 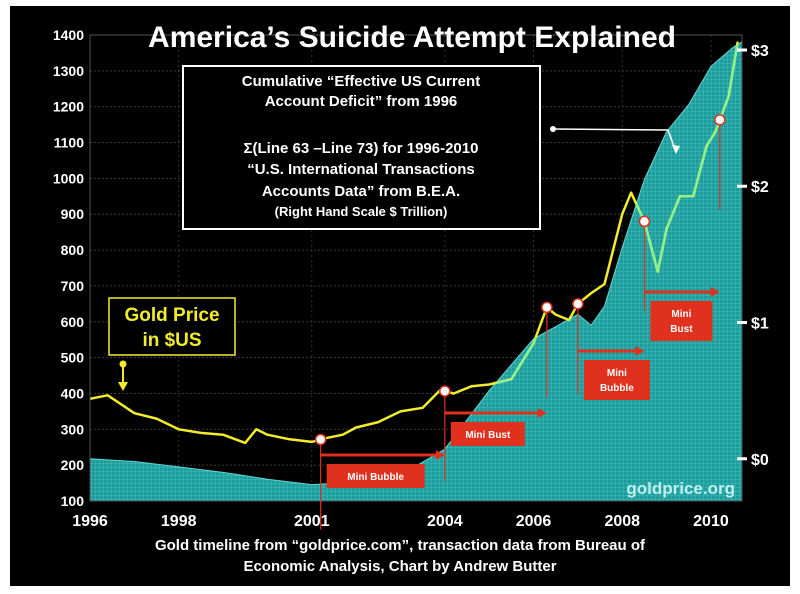 I want to click on callout-box-line: Accounts Data” from B.E.A., so click(x=361, y=191).